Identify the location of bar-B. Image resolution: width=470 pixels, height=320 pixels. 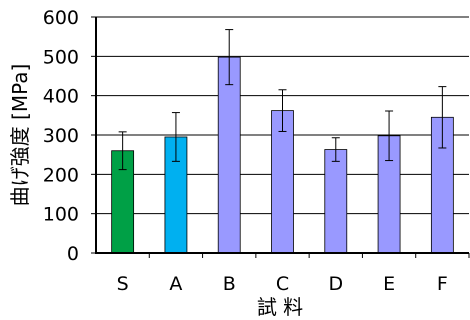
(229, 155).